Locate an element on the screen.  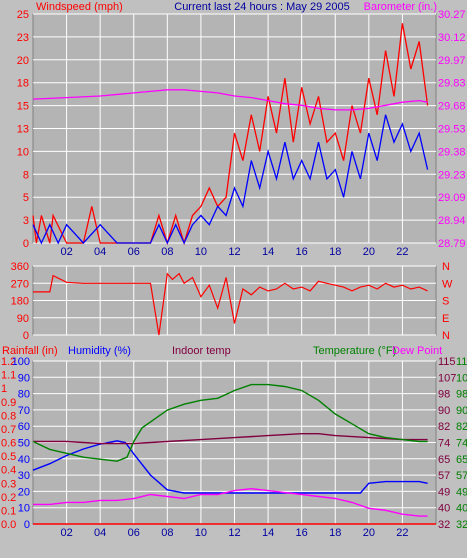
wind-y-tick-label: 10 is located at coordinates (23, 152).